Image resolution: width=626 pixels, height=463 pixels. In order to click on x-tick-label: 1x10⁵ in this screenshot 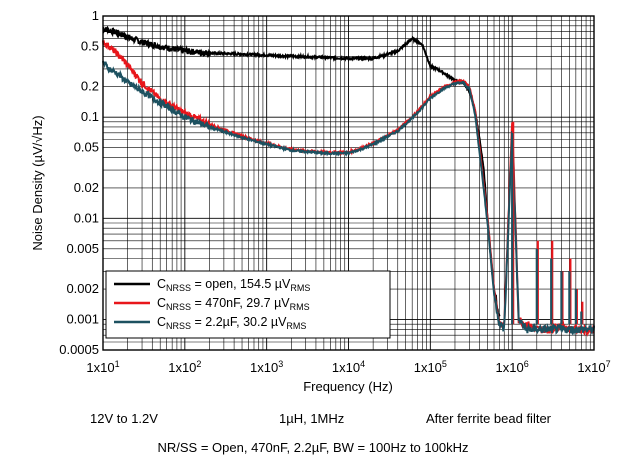, I will do `click(430, 367)`.